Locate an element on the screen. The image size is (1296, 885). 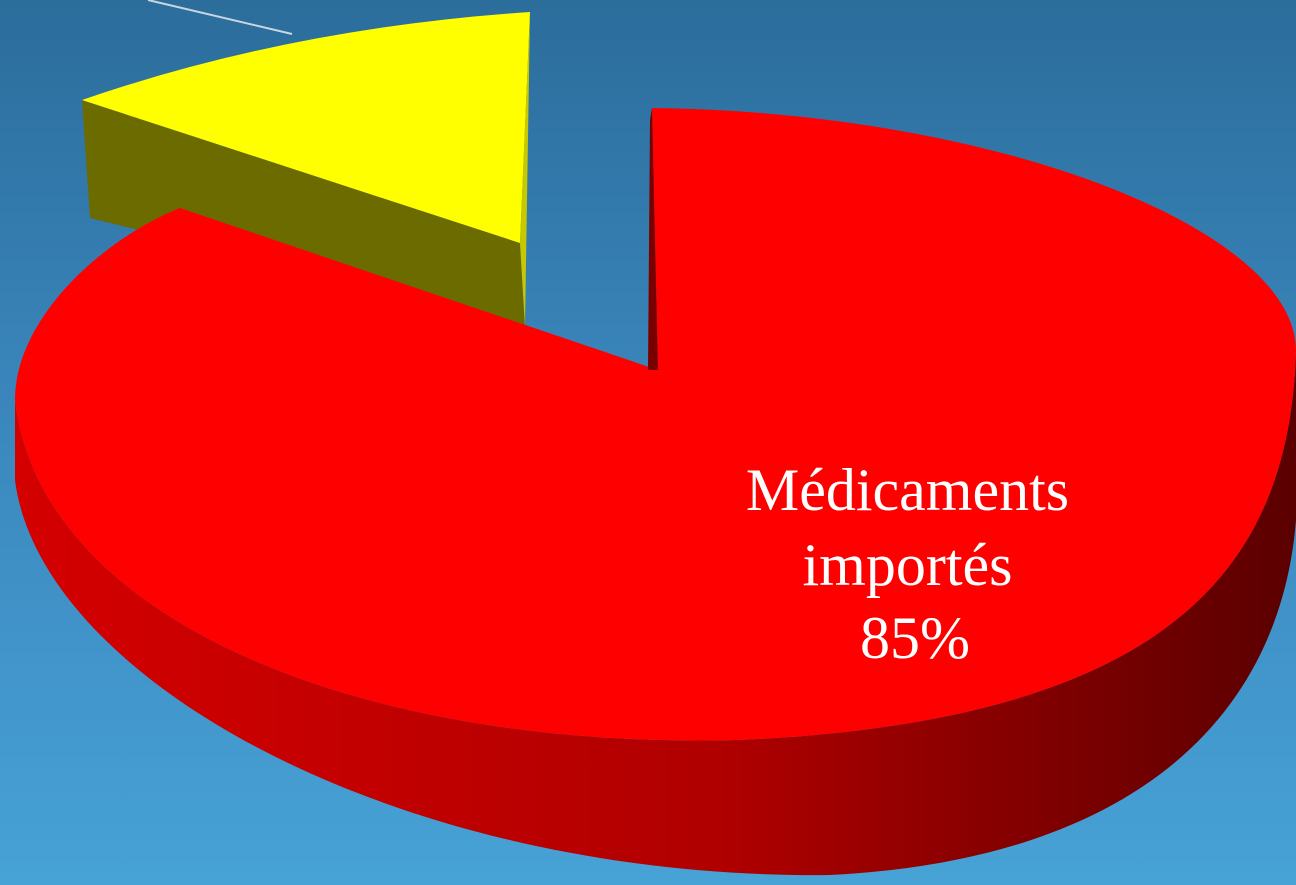
slice-label-line-1: Médicaments is located at coordinates (907, 490).